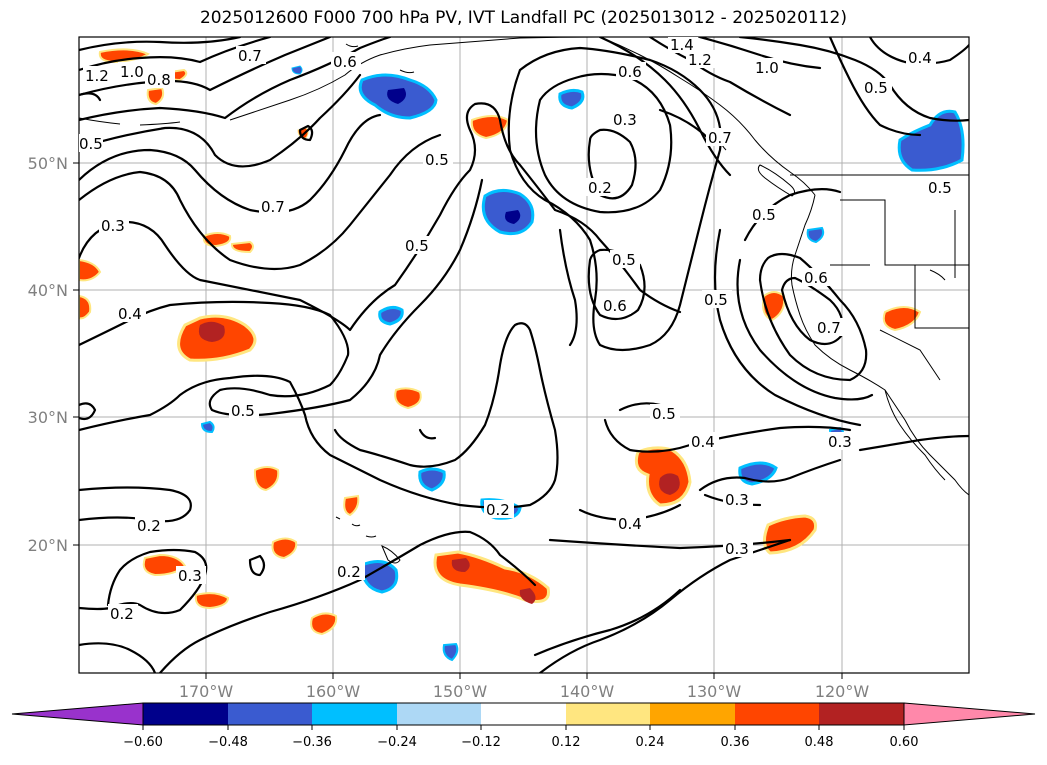  I want to click on colorbar-tick-label: −0.60, so click(143, 742).